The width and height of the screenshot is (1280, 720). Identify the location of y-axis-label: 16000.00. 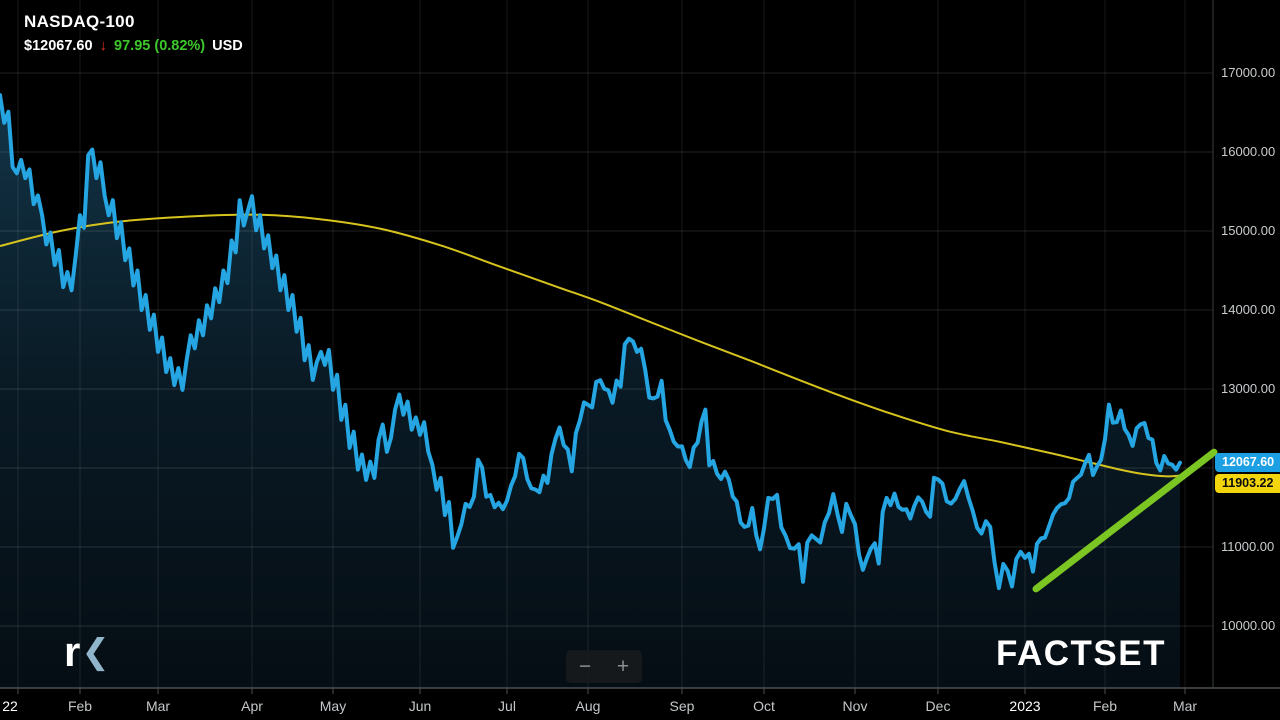
(1248, 151).